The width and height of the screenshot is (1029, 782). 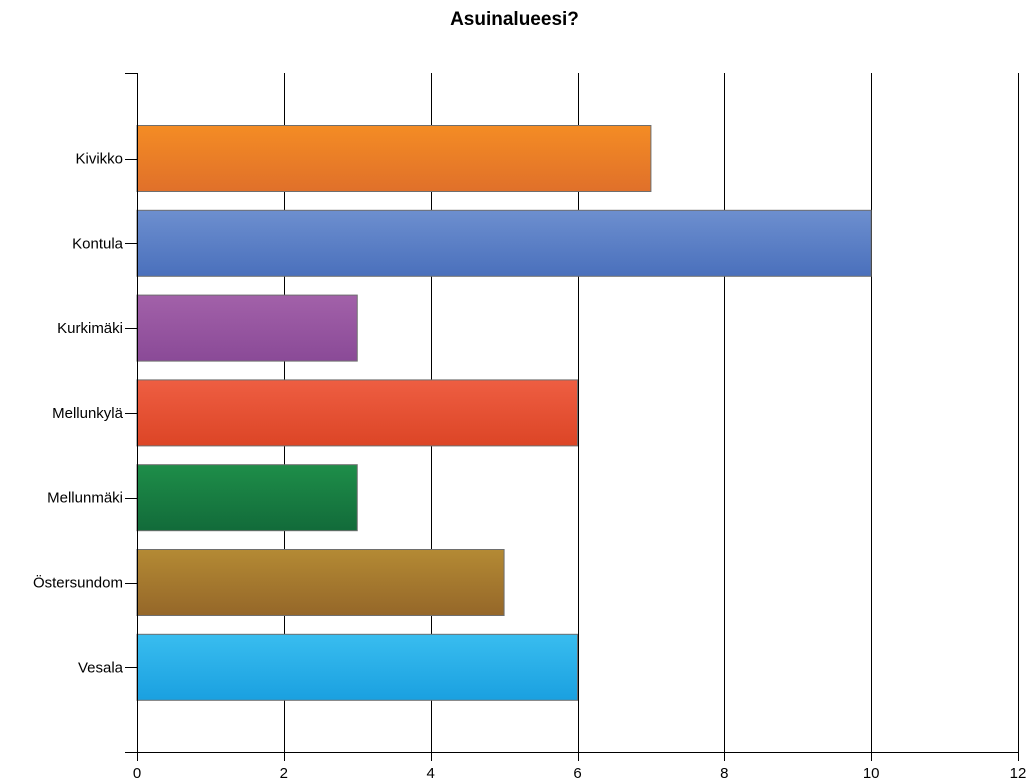 I want to click on y-tick-label: Östersundom, so click(x=78, y=583).